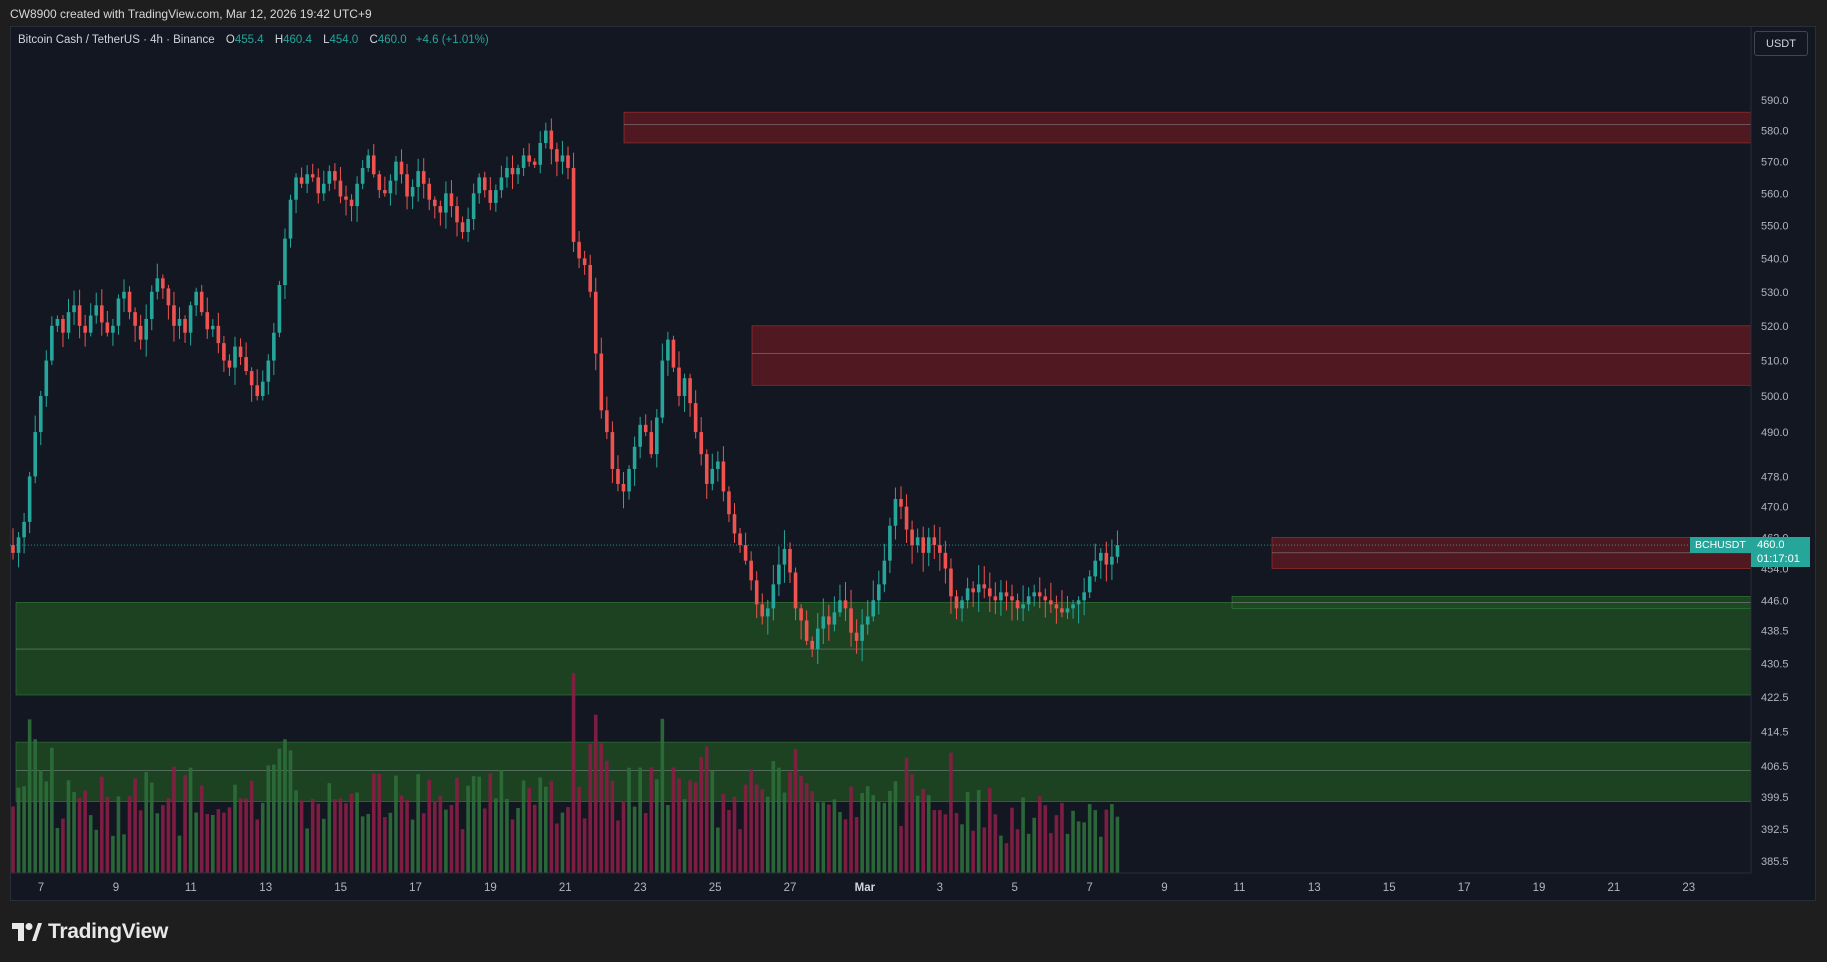  Describe the element at coordinates (41, 888) in the screenshot. I see `time-tick-label: 7` at that location.